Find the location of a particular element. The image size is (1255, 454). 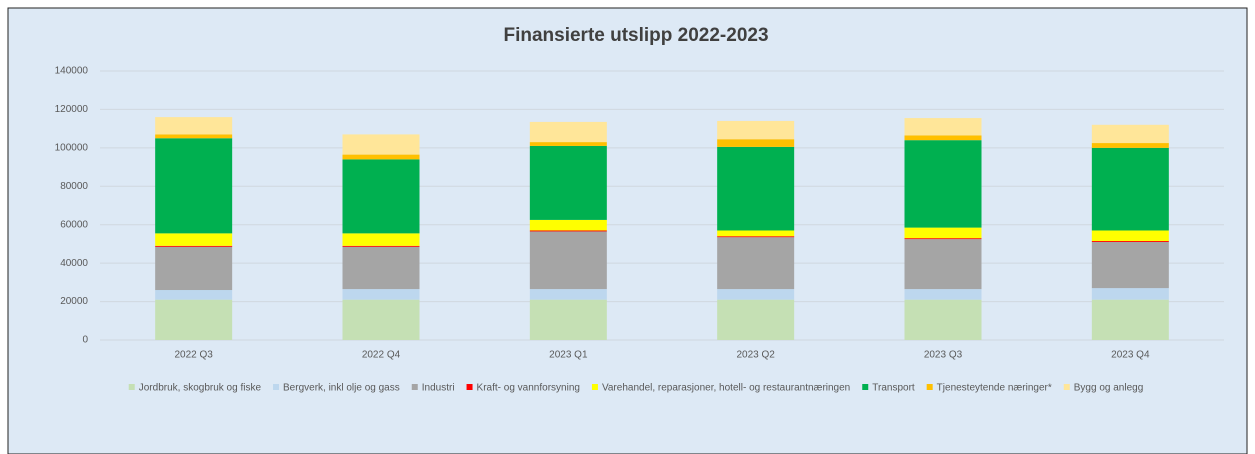

y-tick-label: 0 is located at coordinates (85, 340).